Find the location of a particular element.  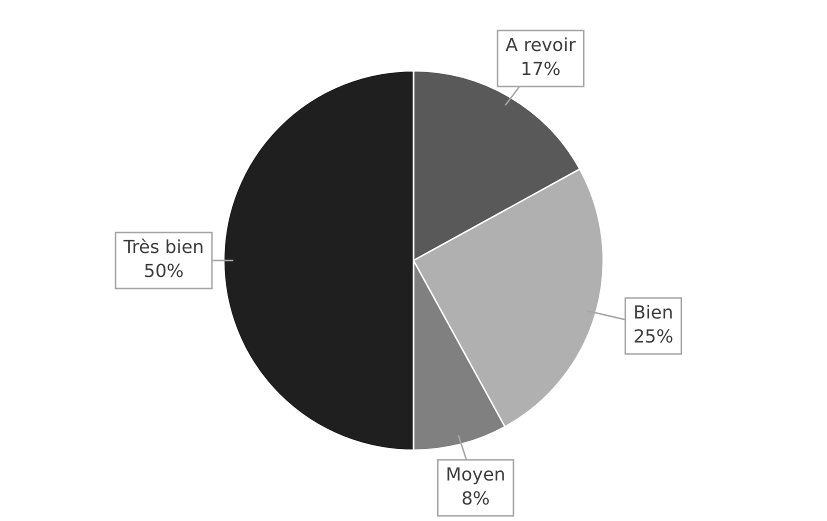

slice-label: Moyen is located at coordinates (476, 475).